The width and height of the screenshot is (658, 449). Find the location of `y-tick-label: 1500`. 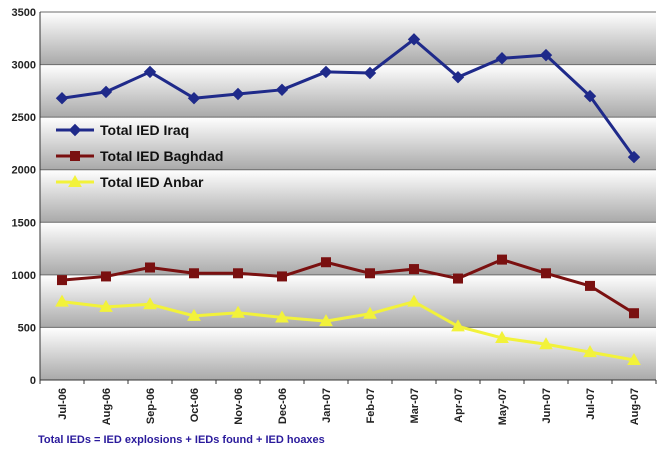

y-tick-label: 1500 is located at coordinates (24, 223).